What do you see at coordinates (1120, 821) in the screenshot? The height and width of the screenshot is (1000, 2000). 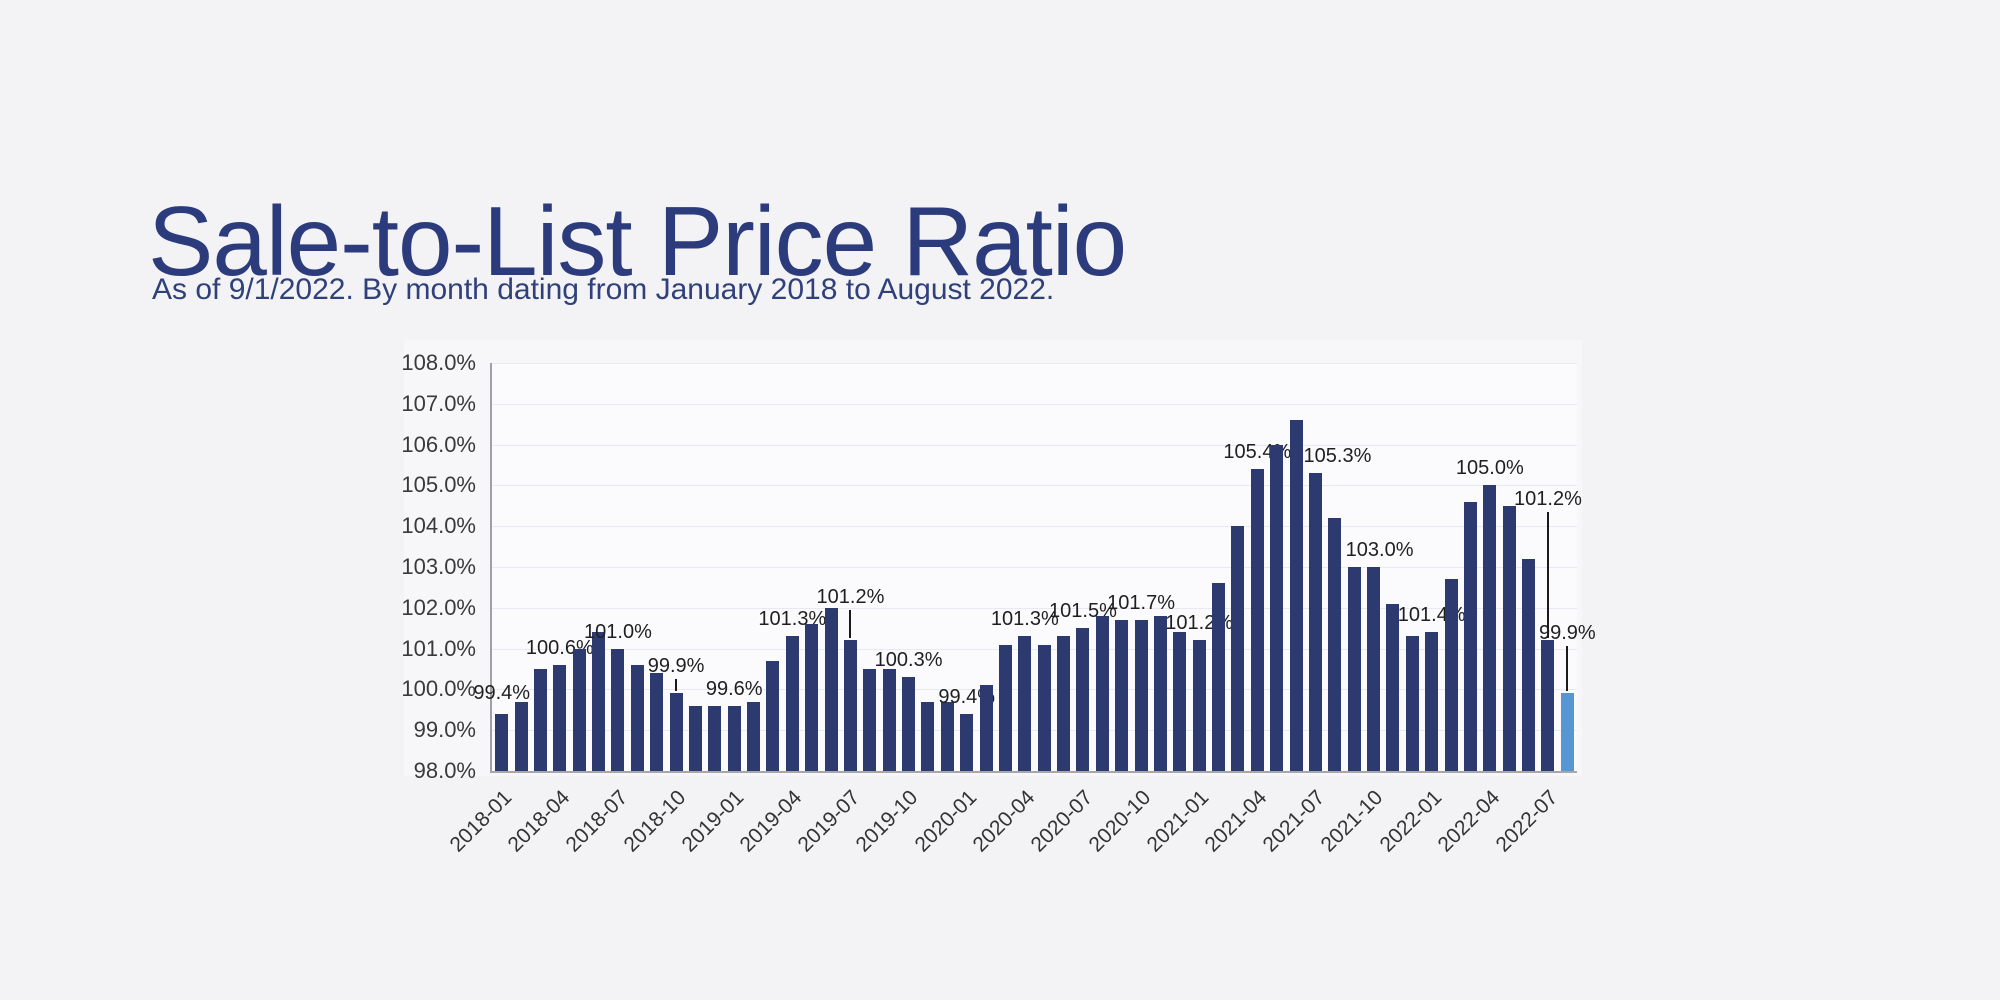 I see `x-axis-tick-text: 2020-10` at bounding box center [1120, 821].